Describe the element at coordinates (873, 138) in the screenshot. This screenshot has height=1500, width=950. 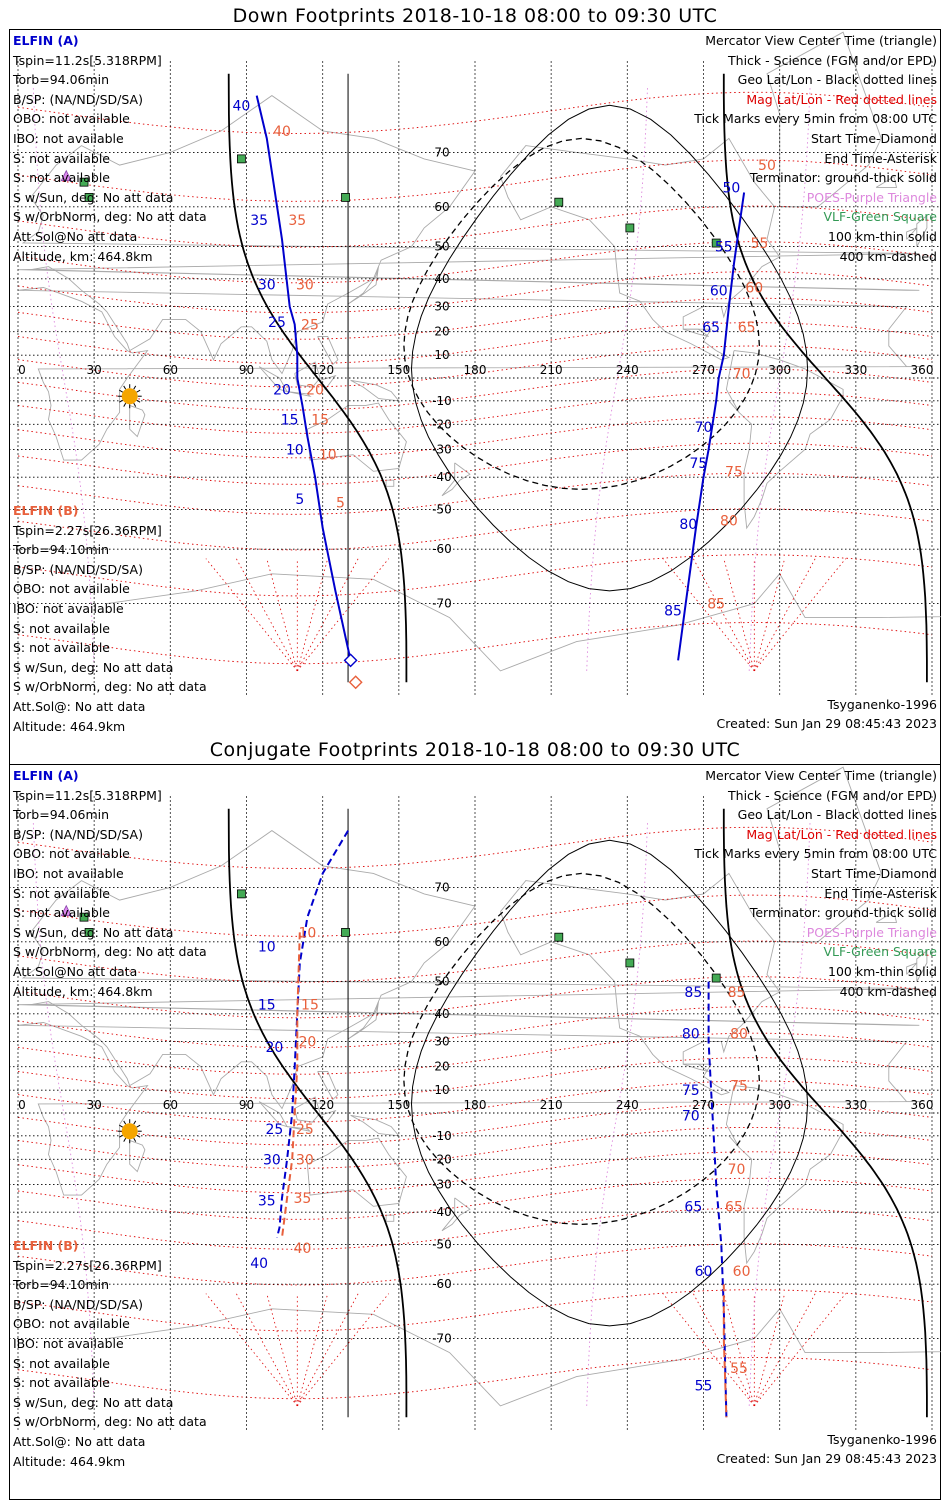
I see `legend-start: Start Time-Diamond` at that location.